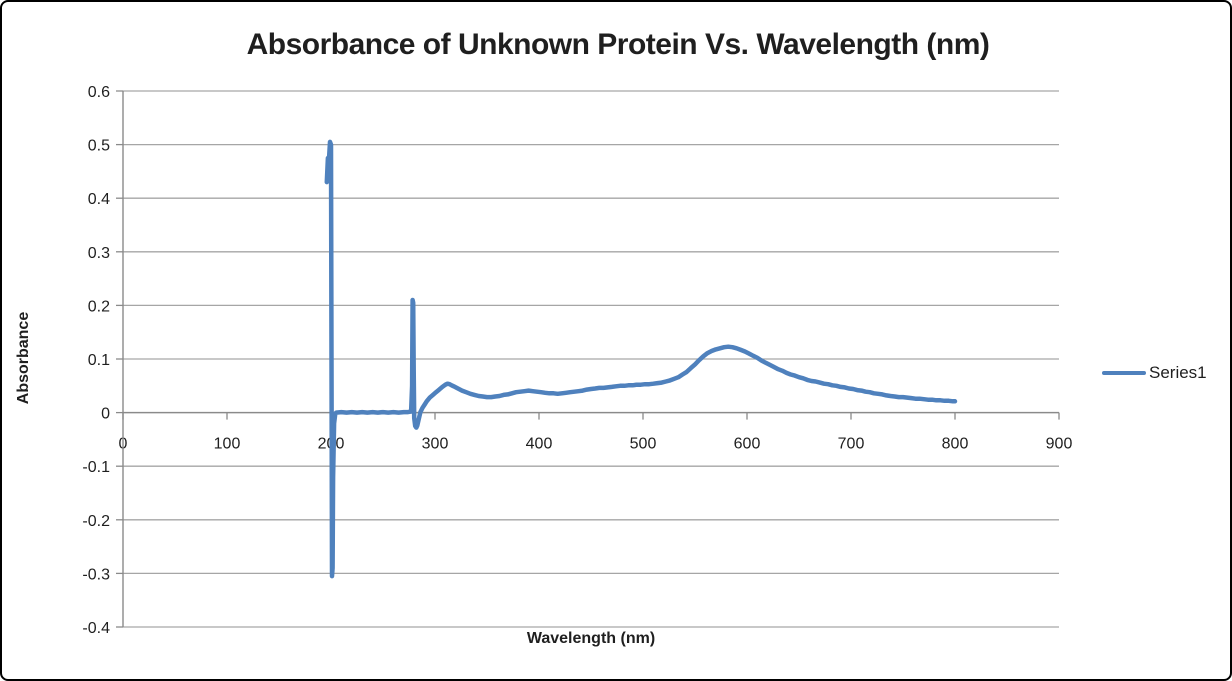 Image resolution: width=1232 pixels, height=681 pixels. What do you see at coordinates (851, 444) in the screenshot?
I see `x-tick-label: 700` at bounding box center [851, 444].